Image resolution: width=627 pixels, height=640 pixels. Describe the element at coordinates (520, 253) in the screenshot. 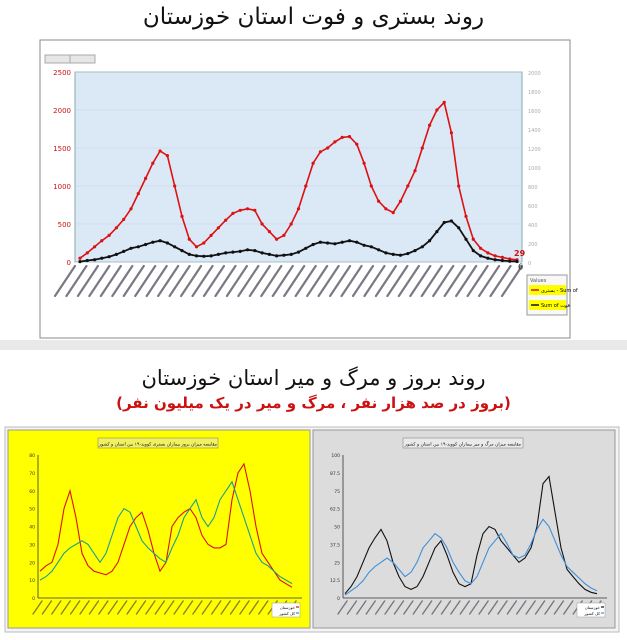

I see `chart1-end-label: 29` at that location.